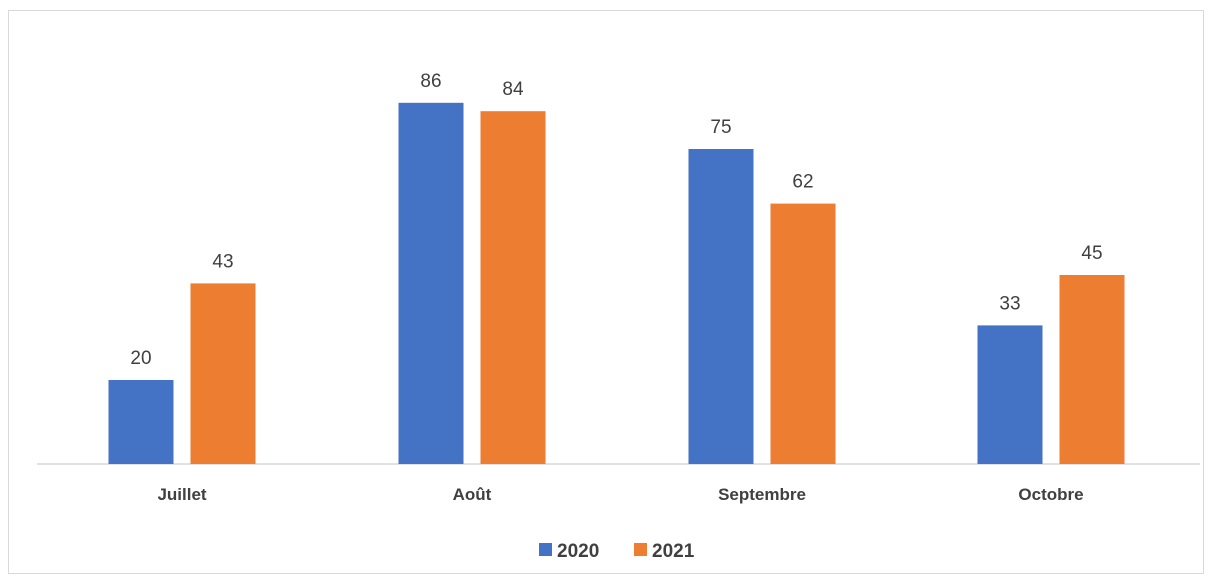 This screenshot has height=582, width=1212. What do you see at coordinates (762, 494) in the screenshot?
I see `x-tick-label: Septembre` at bounding box center [762, 494].